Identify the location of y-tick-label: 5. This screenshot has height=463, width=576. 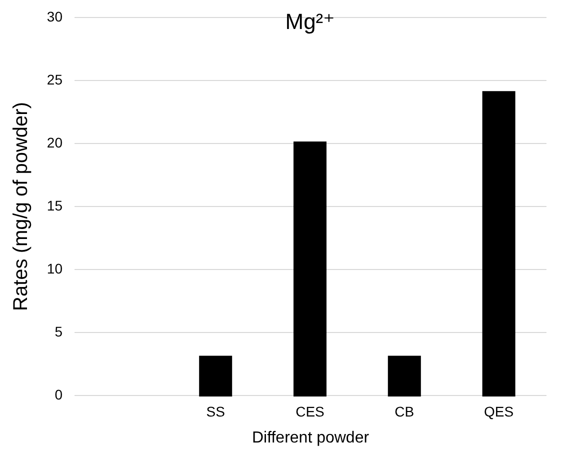
(58, 332).